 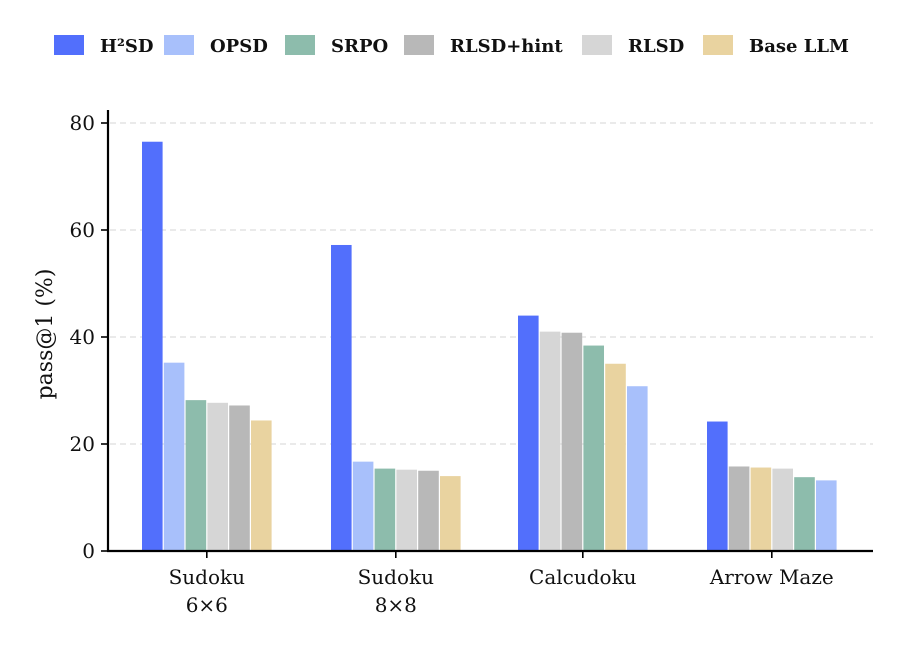 What do you see at coordinates (82, 123) in the screenshot?
I see `y-tick-label: 80` at bounding box center [82, 123].